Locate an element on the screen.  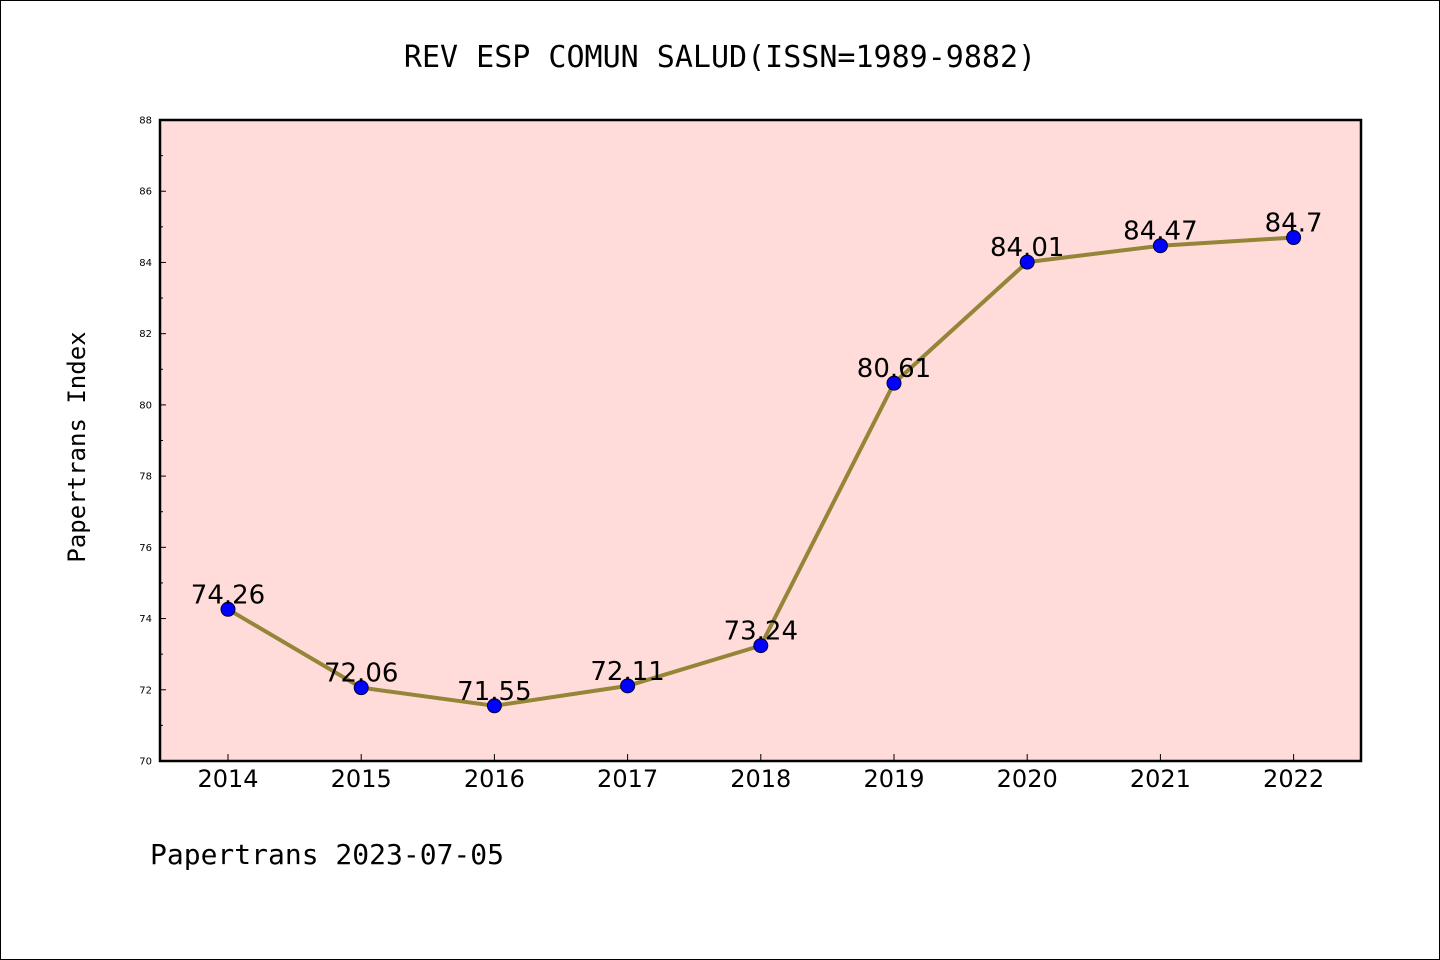
data-label: 72.11 is located at coordinates (627, 672).